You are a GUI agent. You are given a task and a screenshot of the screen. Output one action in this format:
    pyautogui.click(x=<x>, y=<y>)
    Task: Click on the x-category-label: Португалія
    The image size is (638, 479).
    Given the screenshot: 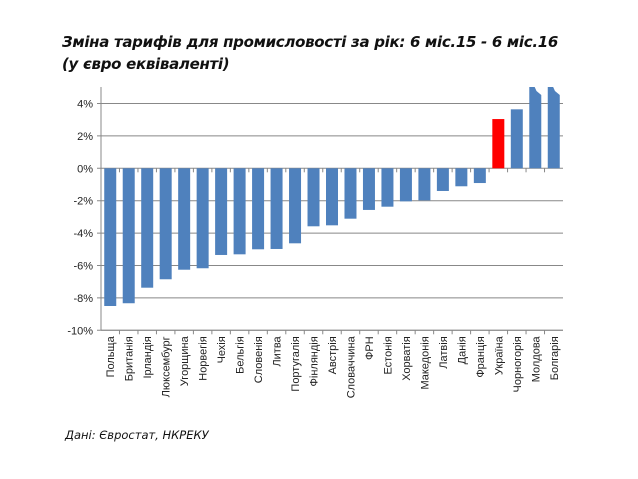 What is the action you would take?
    pyautogui.click(x=296, y=363)
    